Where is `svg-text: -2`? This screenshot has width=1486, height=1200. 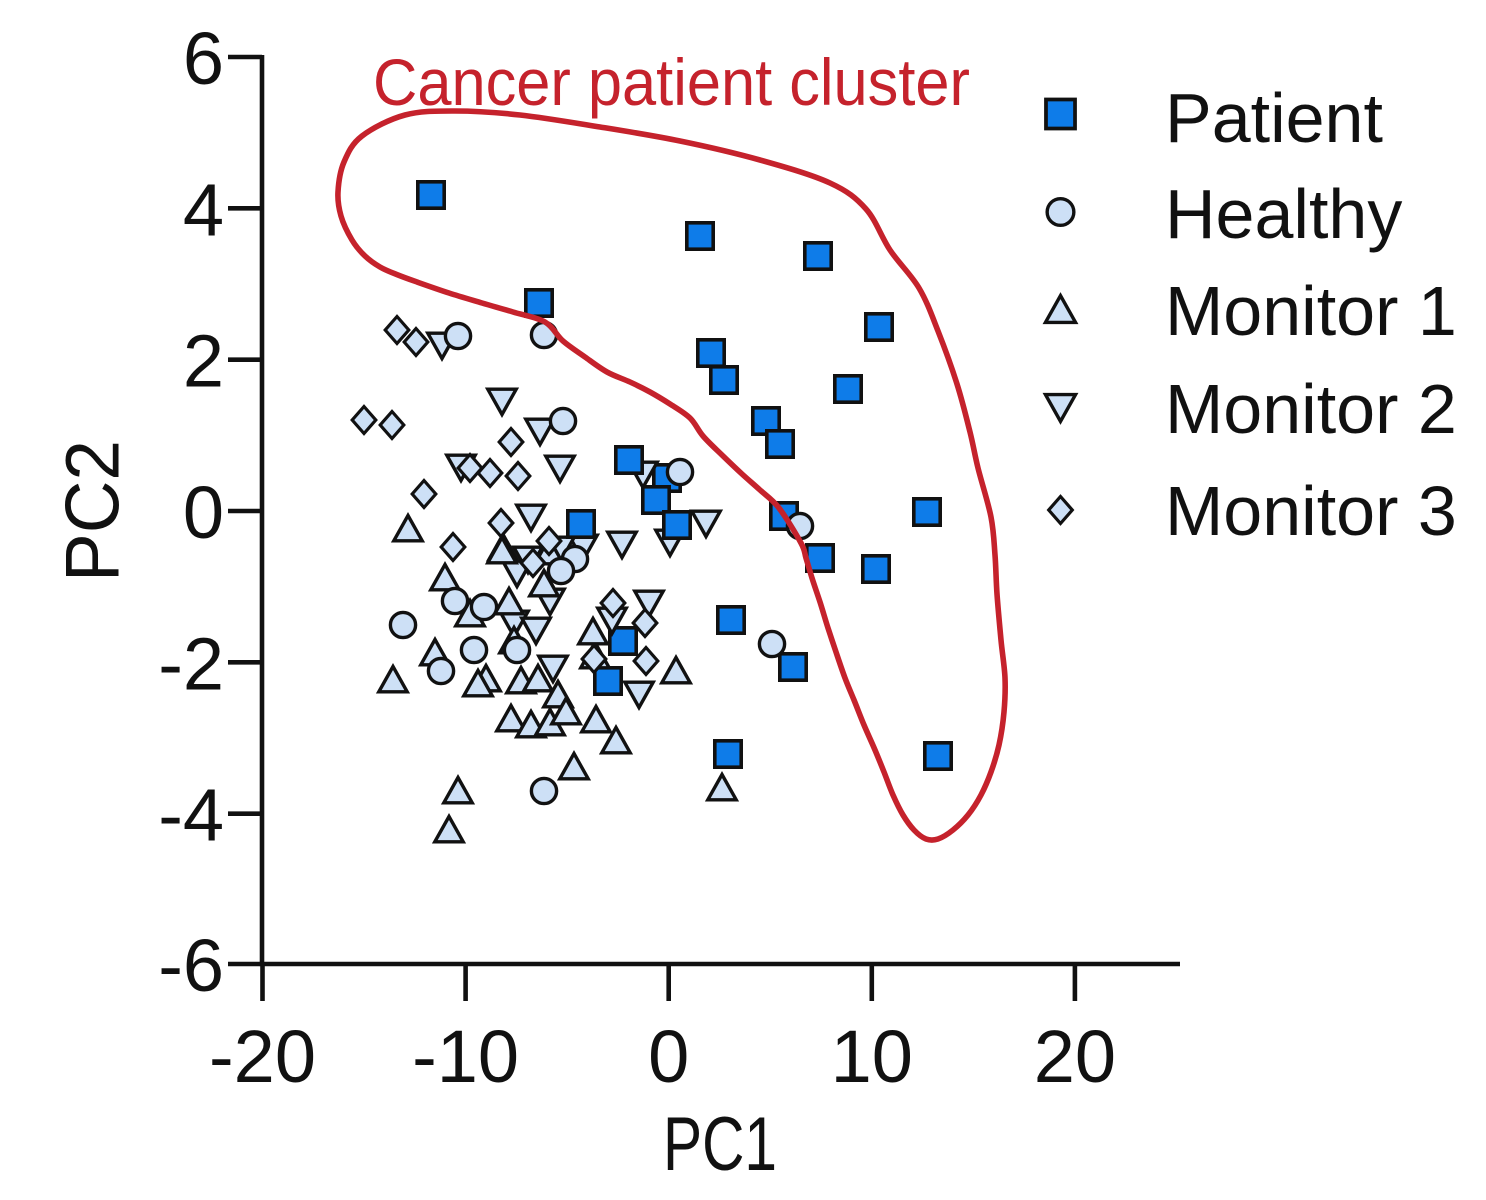 svg-text: -2 is located at coordinates (191, 663).